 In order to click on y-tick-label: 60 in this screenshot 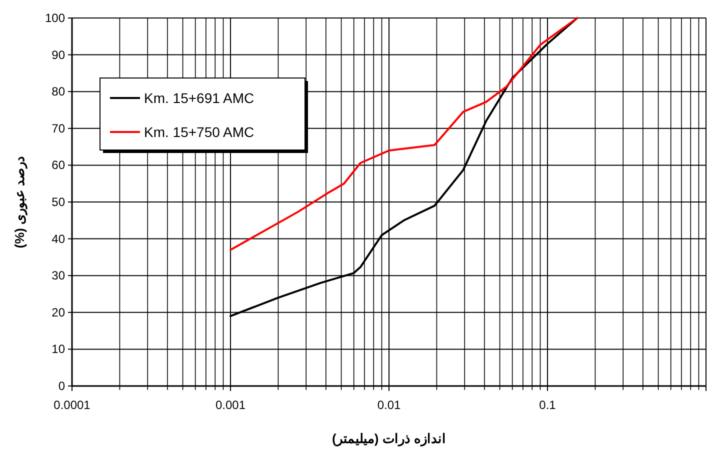, I will do `click(59, 165)`.